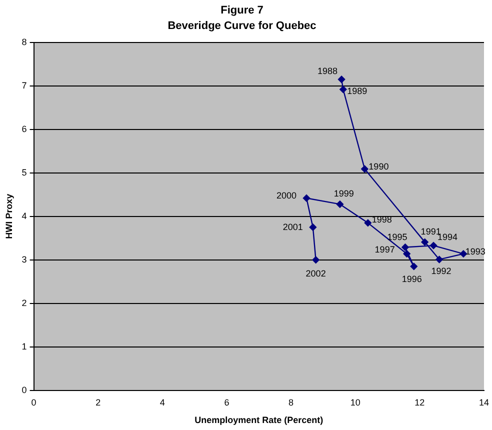  Describe the element at coordinates (384, 249) in the screenshot. I see `annotation: 1997` at that location.